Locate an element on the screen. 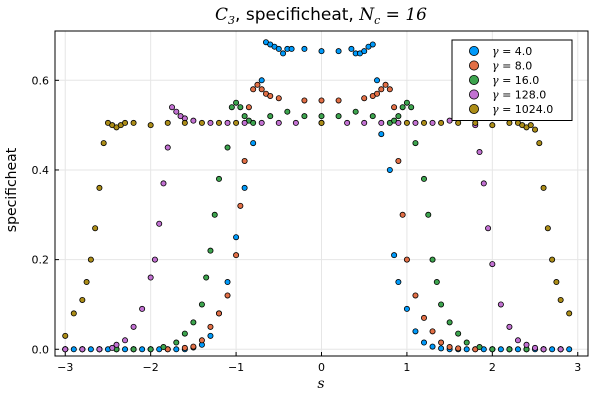 The width and height of the screenshot is (600, 400). legend-entry: γ = 8.0 is located at coordinates (500, 66).